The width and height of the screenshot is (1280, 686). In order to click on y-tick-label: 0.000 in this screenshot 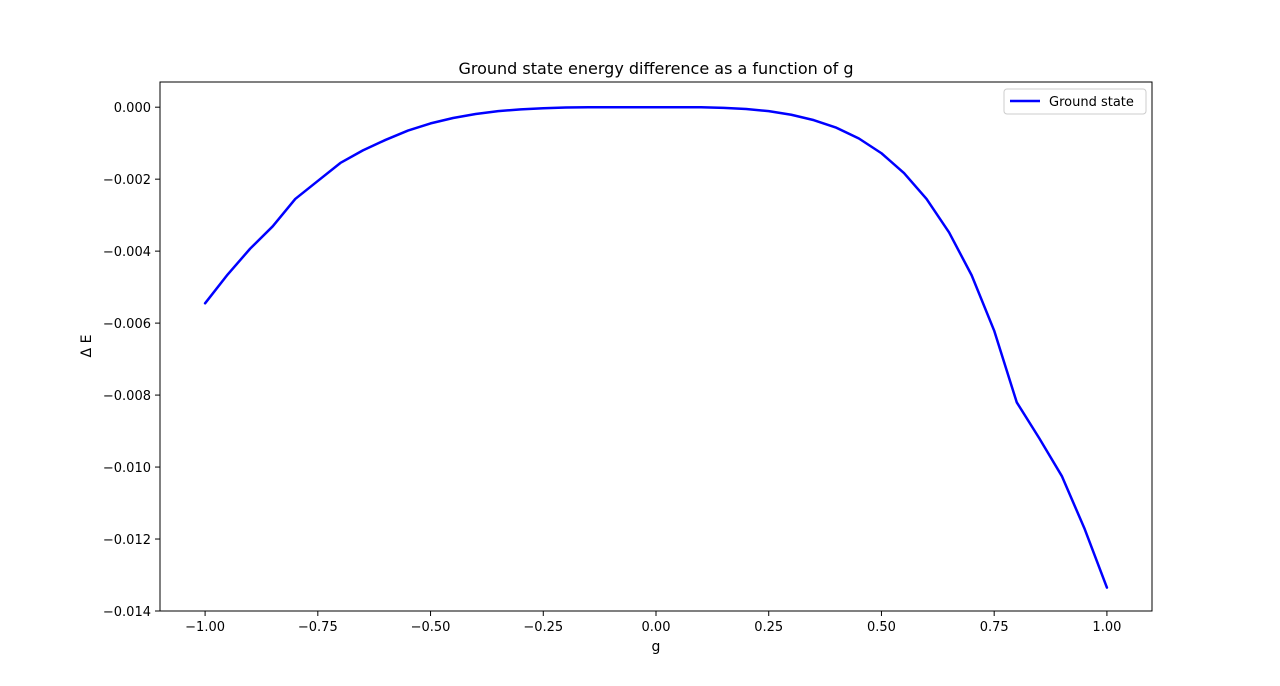, I will do `click(132, 108)`.